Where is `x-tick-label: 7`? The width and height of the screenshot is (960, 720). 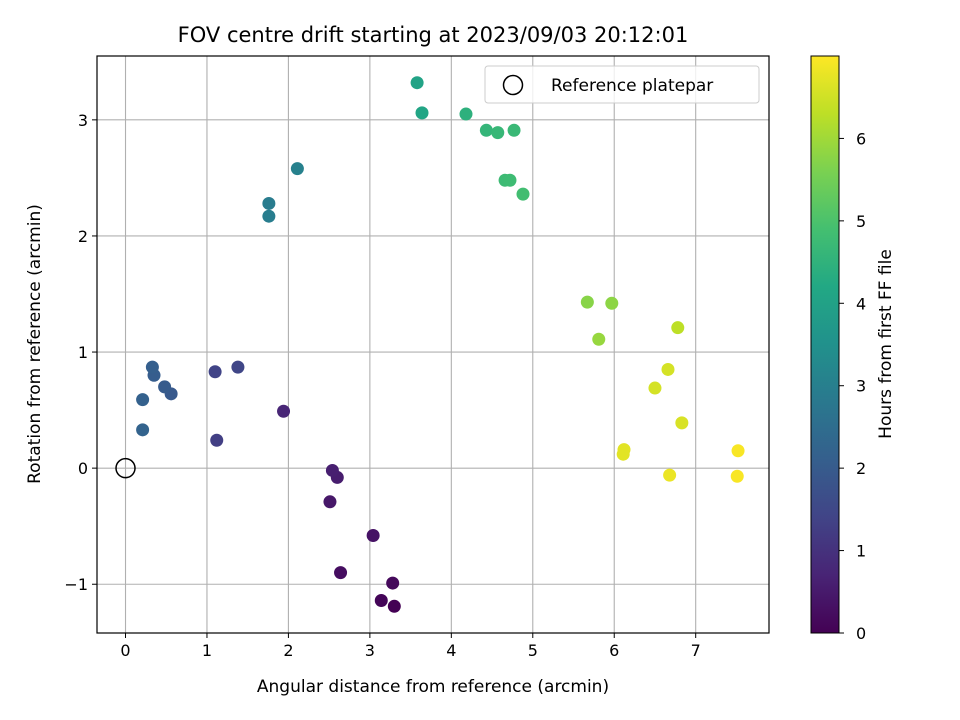
x-tick-label: 7 is located at coordinates (696, 650).